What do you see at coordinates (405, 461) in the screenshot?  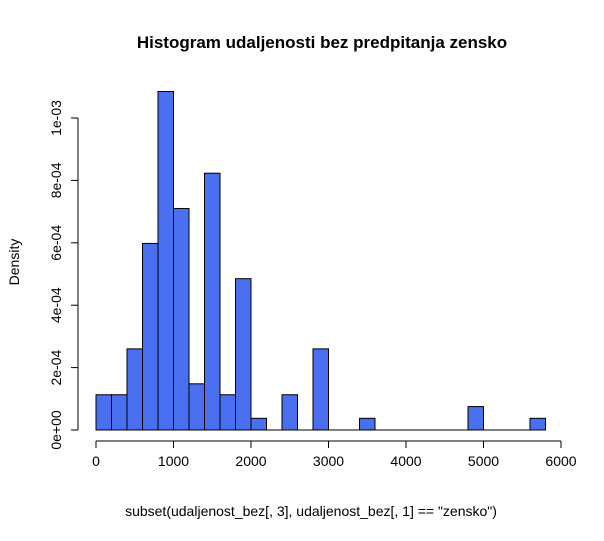 I see `x-tick-label: 4000` at bounding box center [405, 461].